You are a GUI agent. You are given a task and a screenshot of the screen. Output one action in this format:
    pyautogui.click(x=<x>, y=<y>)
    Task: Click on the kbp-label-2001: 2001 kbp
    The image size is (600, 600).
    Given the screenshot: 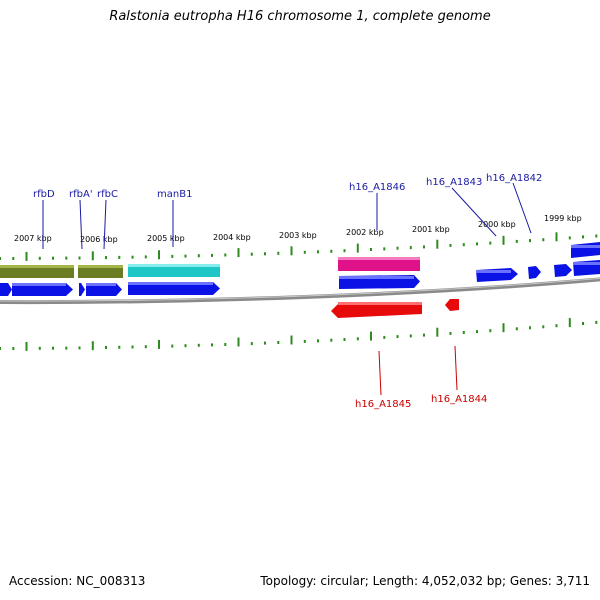 What is the action you would take?
    pyautogui.click(x=431, y=229)
    